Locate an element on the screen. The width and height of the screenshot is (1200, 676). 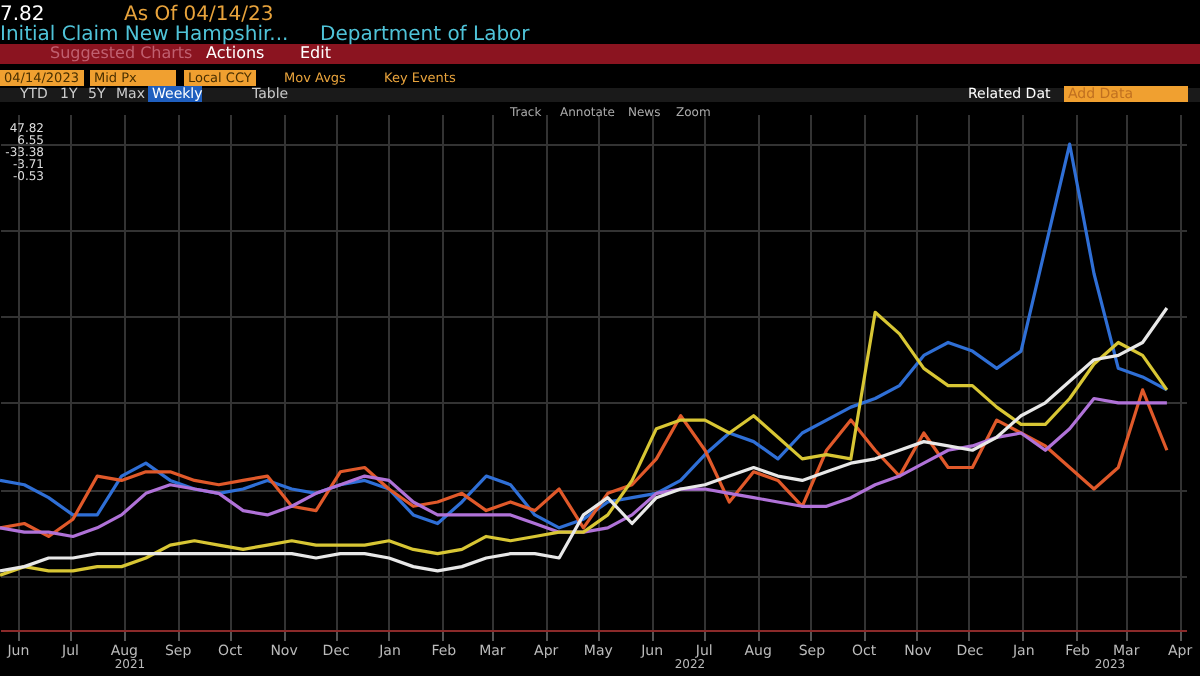
text: Edit is located at coordinates (315, 53).